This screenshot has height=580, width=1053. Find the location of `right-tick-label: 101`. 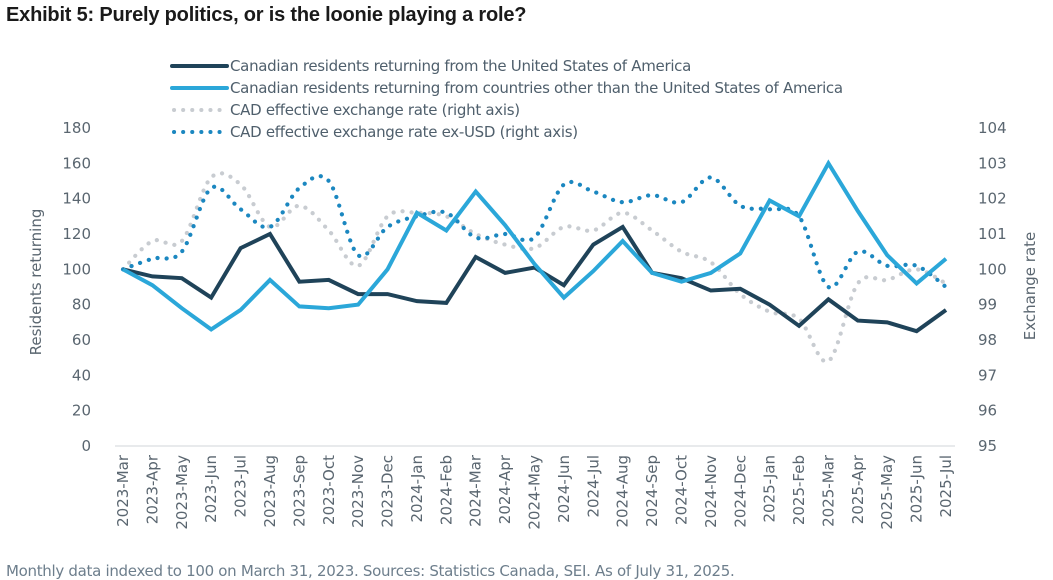

right-tick-label: 101 is located at coordinates (992, 234).